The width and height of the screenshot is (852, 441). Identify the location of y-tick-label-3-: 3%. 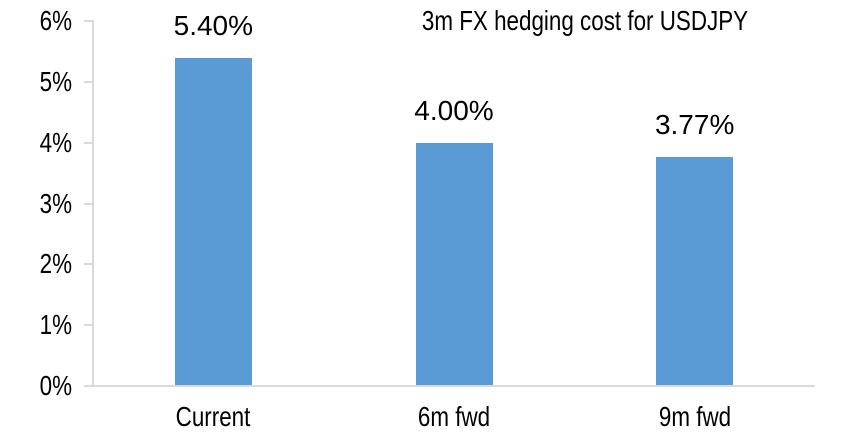
(55, 203).